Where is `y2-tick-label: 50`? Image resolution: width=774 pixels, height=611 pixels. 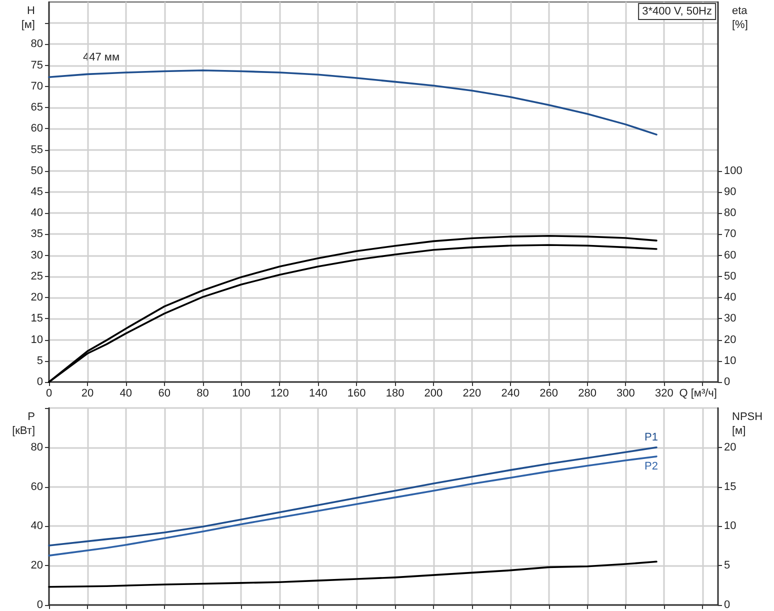 y2-tick-label: 50 is located at coordinates (730, 276).